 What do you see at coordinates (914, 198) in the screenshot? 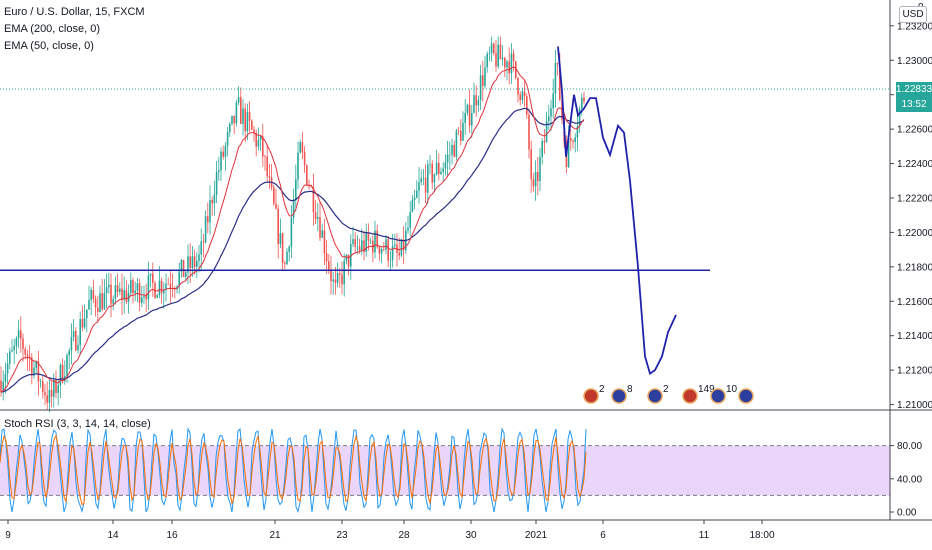
I see `price-tick-label: 1.22200` at bounding box center [914, 198].